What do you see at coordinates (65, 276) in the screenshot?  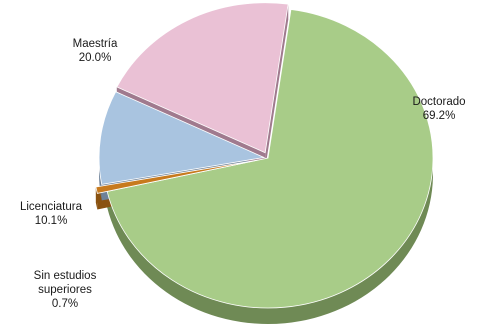 I see `slice-label-sin-estudios-name-1: Sin estudios` at bounding box center [65, 276].